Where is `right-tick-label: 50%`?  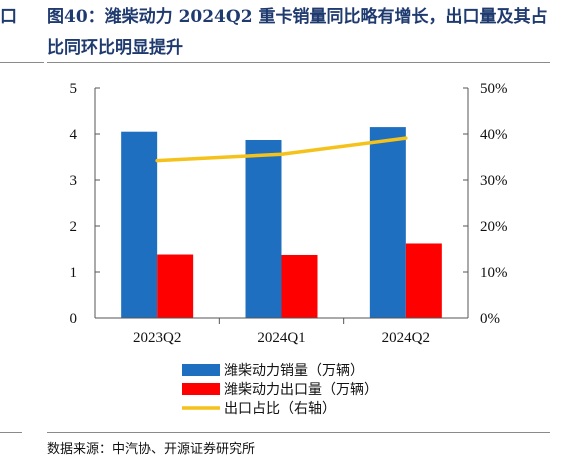 right-tick-label: 50% is located at coordinates (494, 89).